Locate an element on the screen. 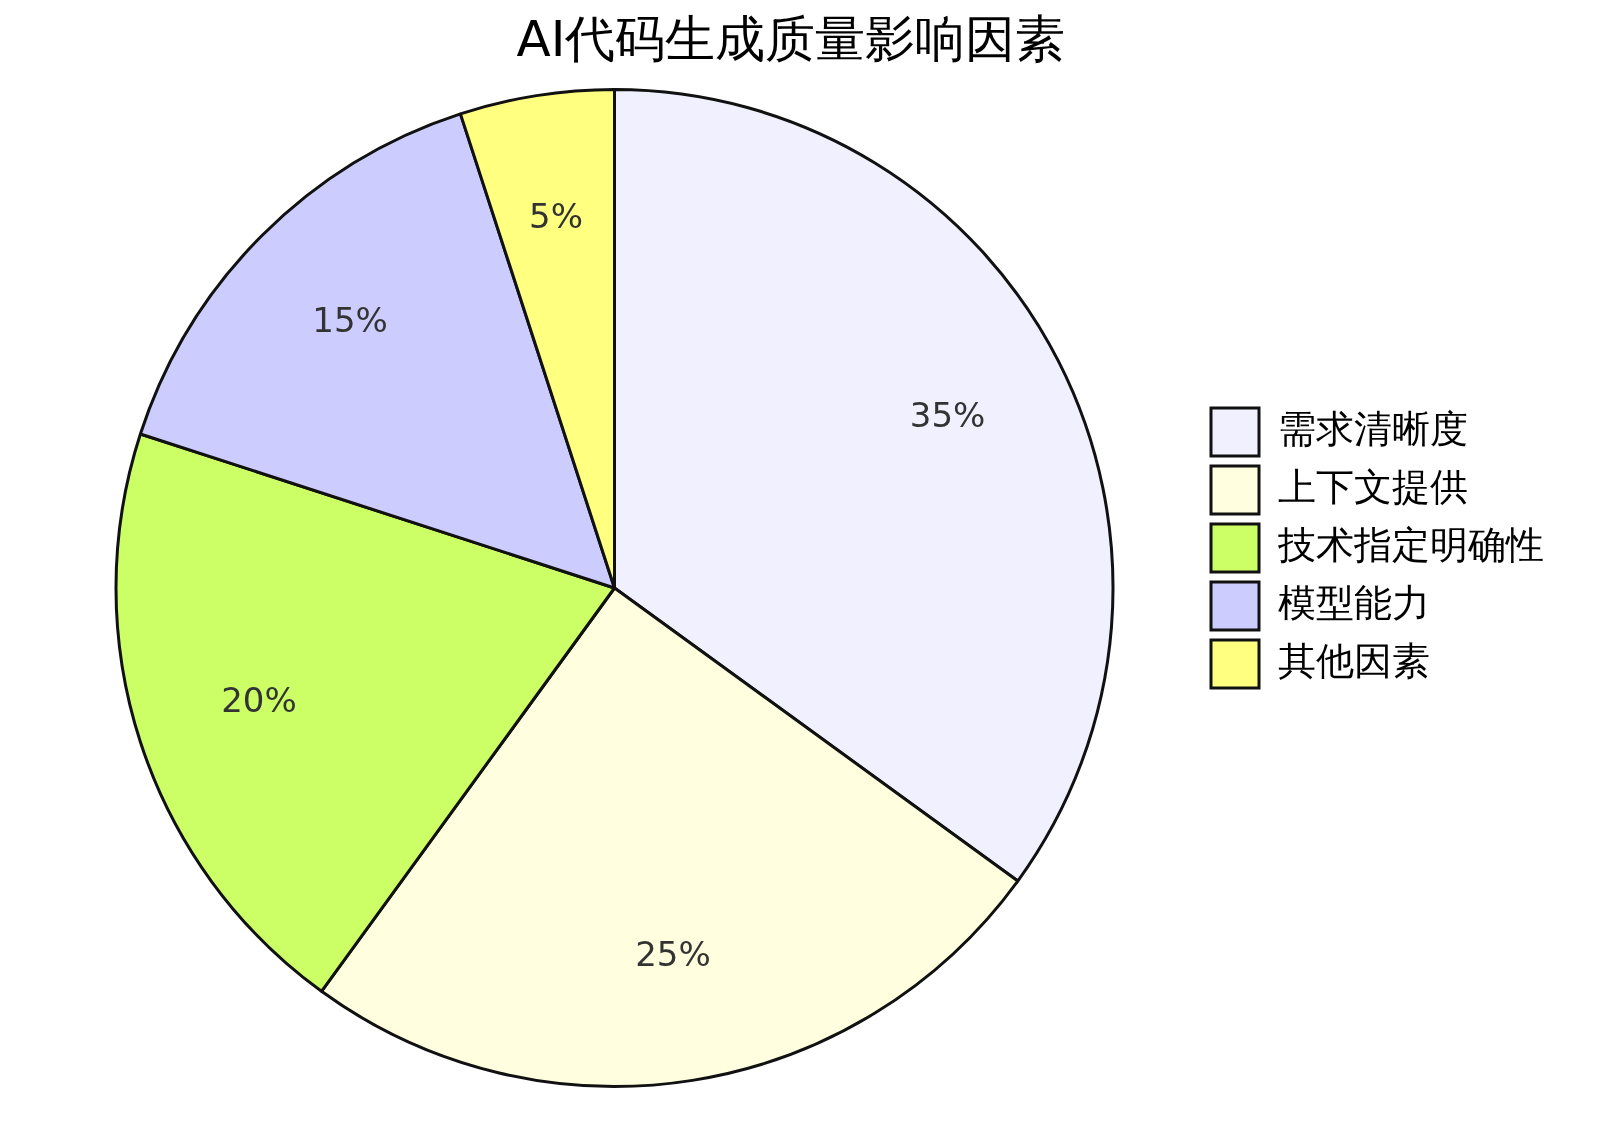 The image size is (1622, 1136). legend-label: 需求清晰度 is located at coordinates (1373, 428).